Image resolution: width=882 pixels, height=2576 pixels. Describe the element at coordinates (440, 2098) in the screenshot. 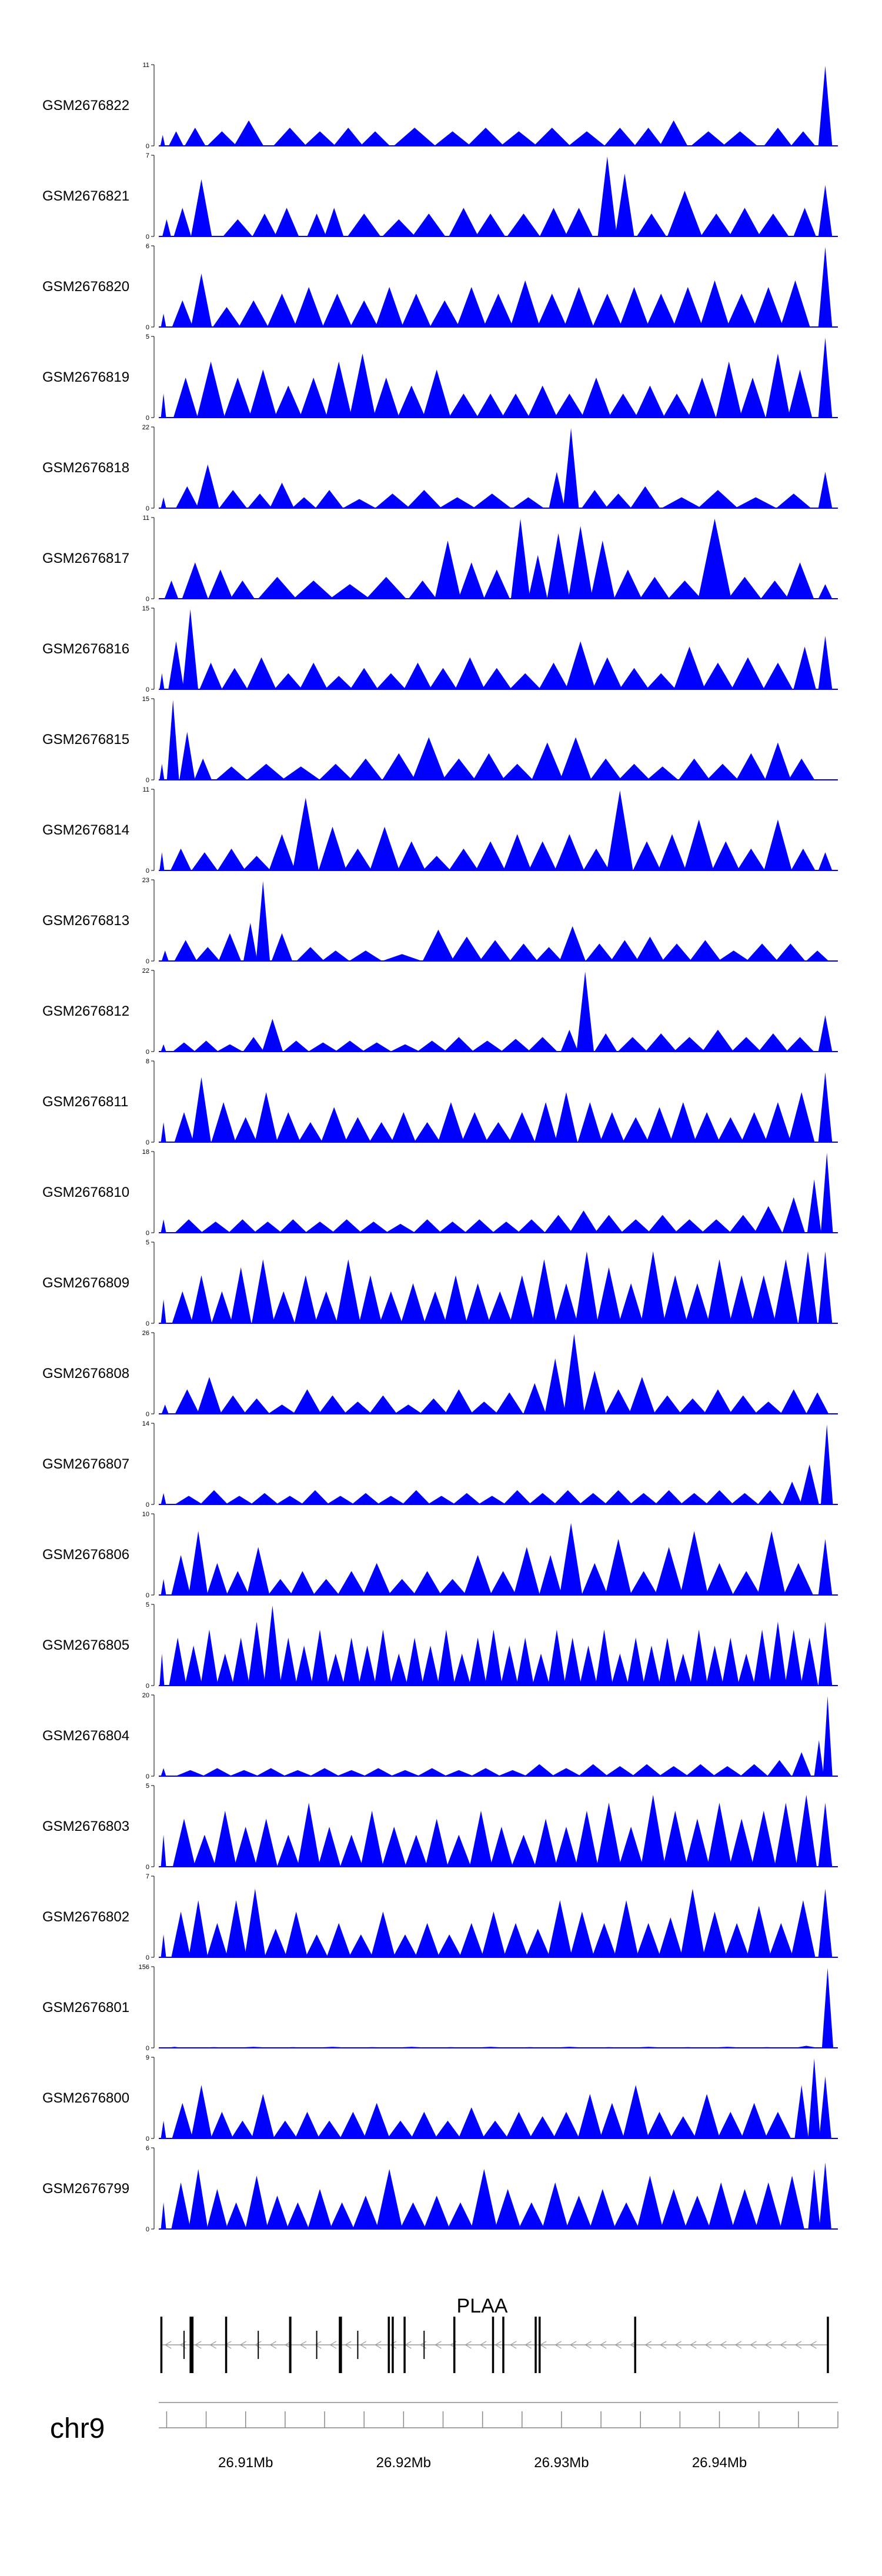

I see `track-GSM2676800: GSM2676800 9 0` at that location.